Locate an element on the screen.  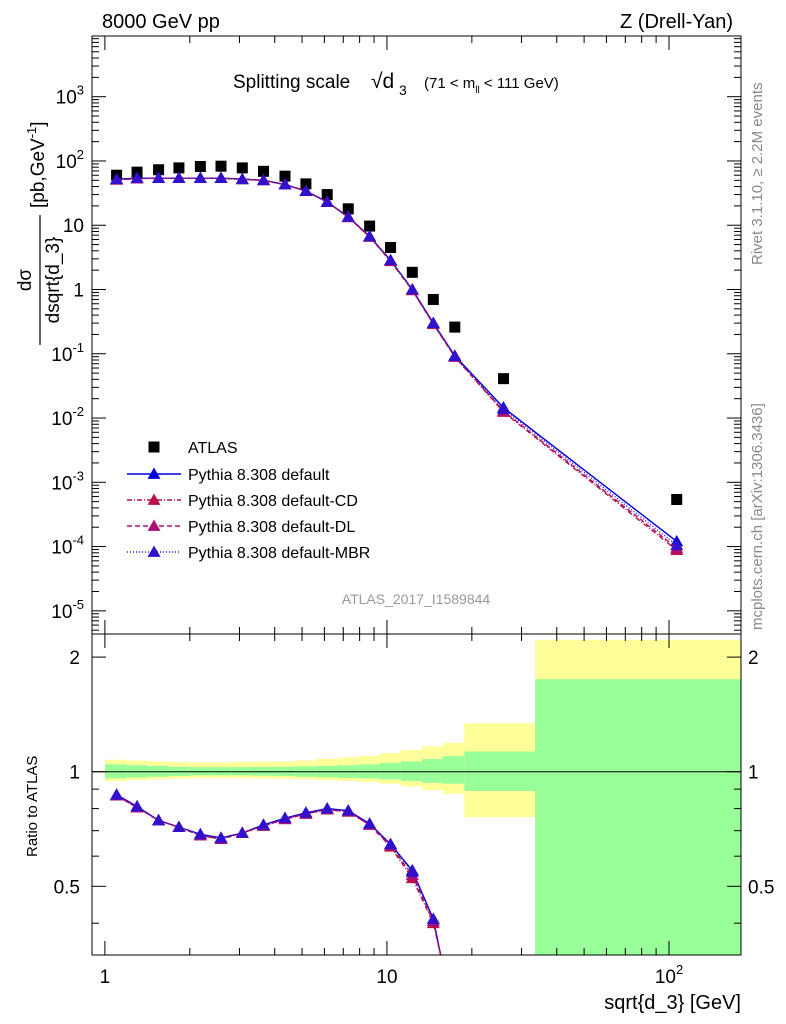
ratio-y-tick-label-left: 0.5 is located at coordinates (67, 887).